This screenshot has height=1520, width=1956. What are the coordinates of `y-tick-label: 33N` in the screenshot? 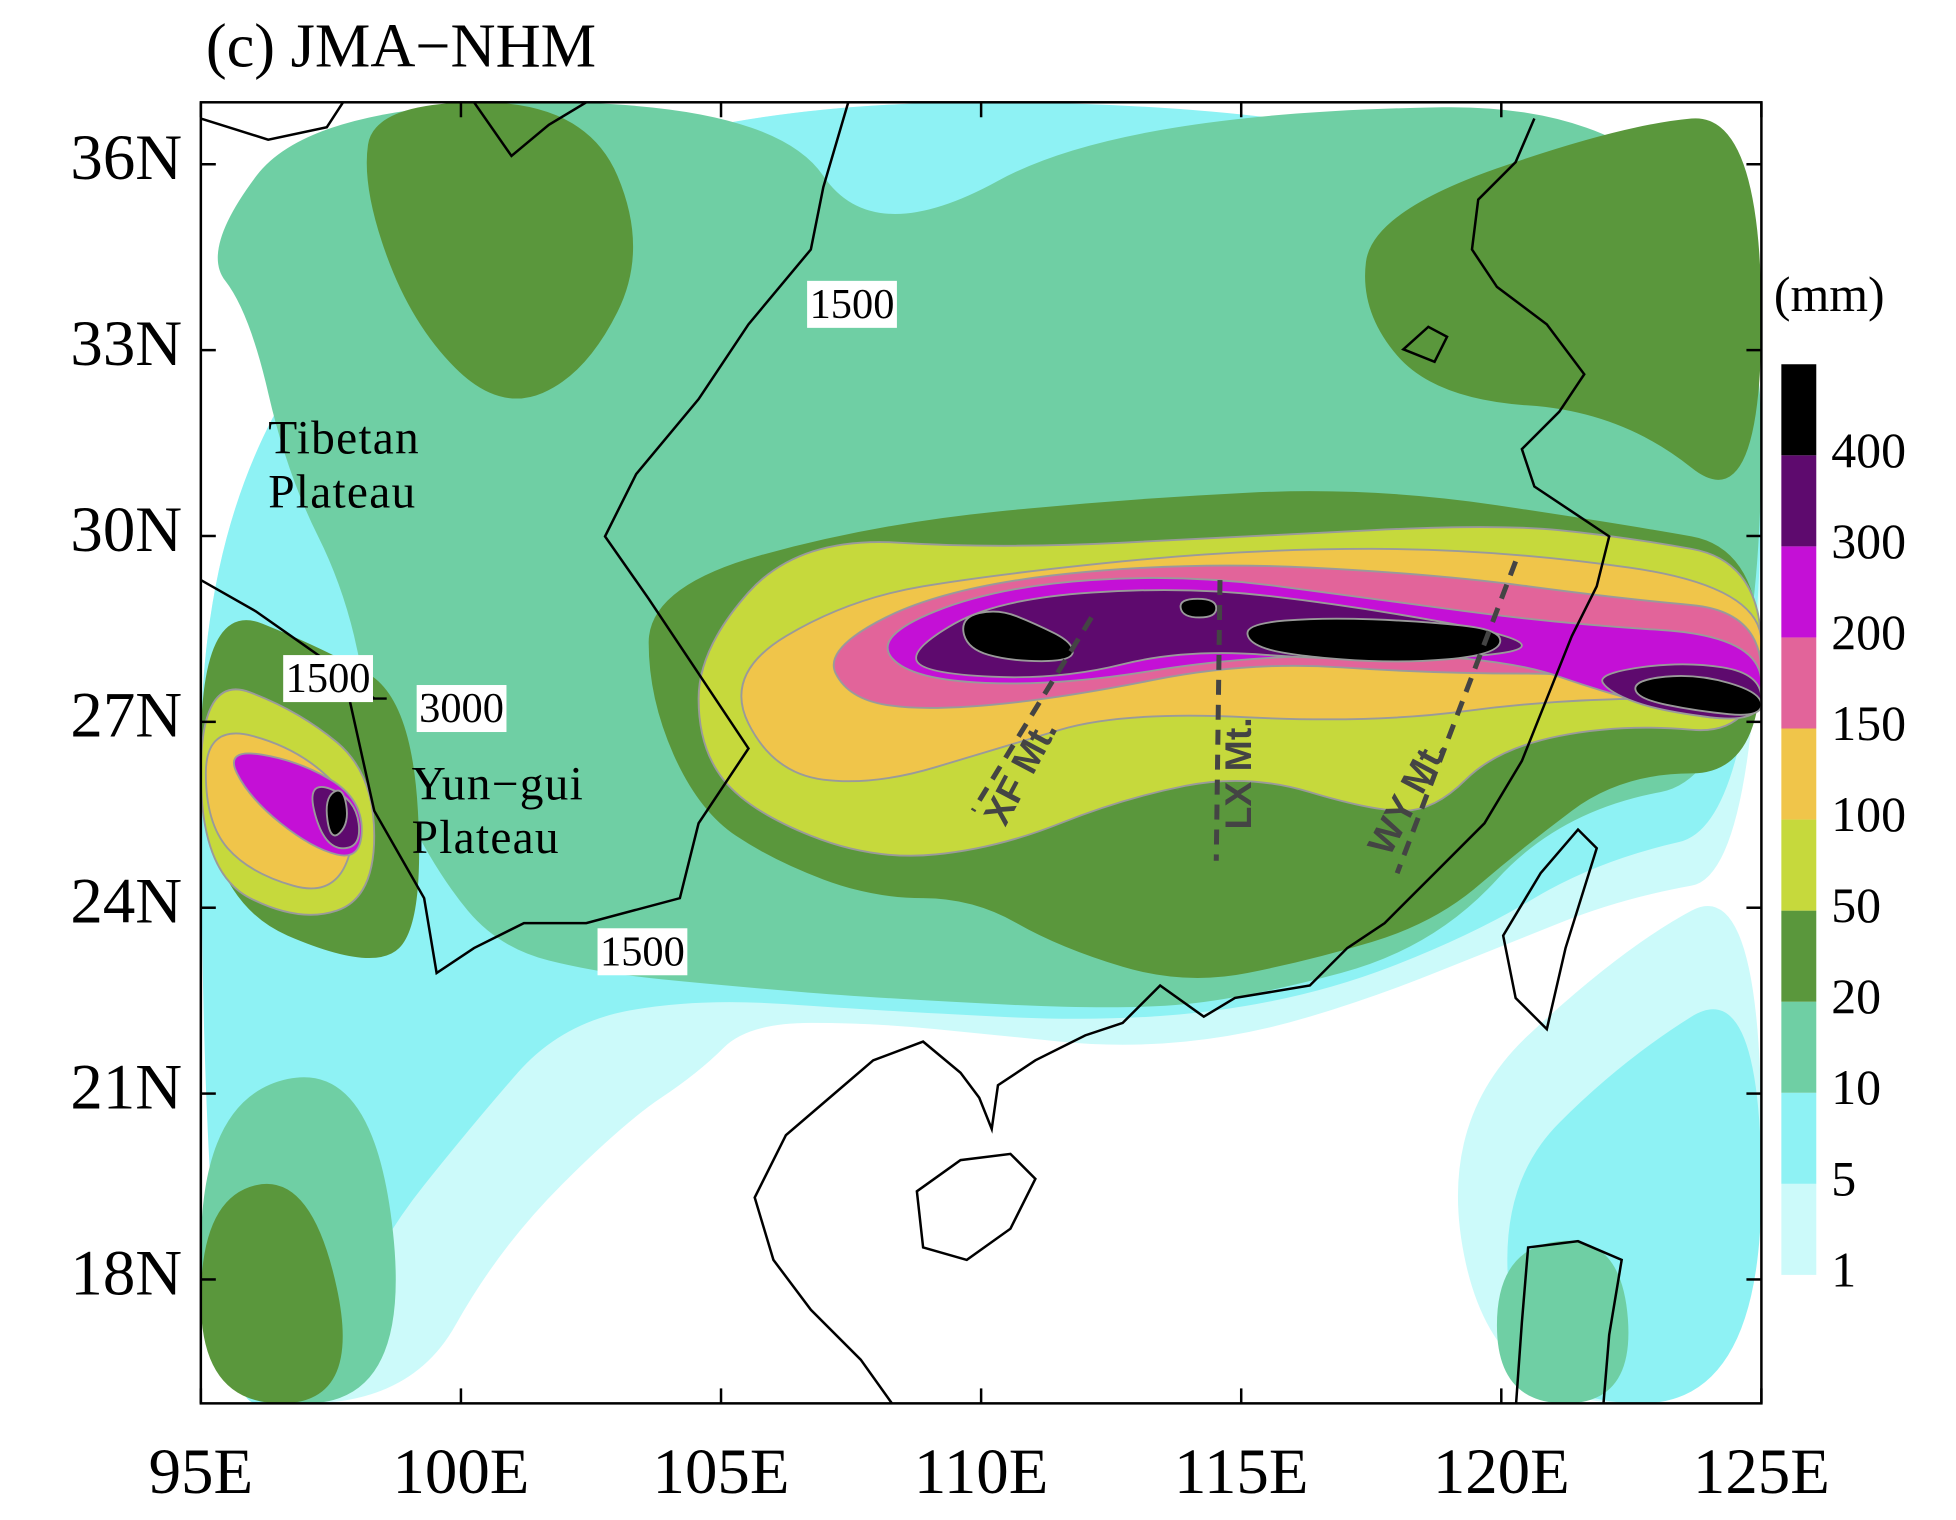 It's located at (126, 344).